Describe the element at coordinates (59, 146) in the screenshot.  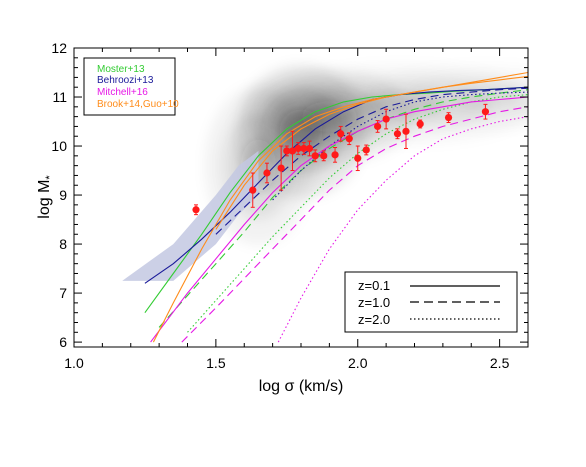
I see `y-tick-label: 10` at that location.